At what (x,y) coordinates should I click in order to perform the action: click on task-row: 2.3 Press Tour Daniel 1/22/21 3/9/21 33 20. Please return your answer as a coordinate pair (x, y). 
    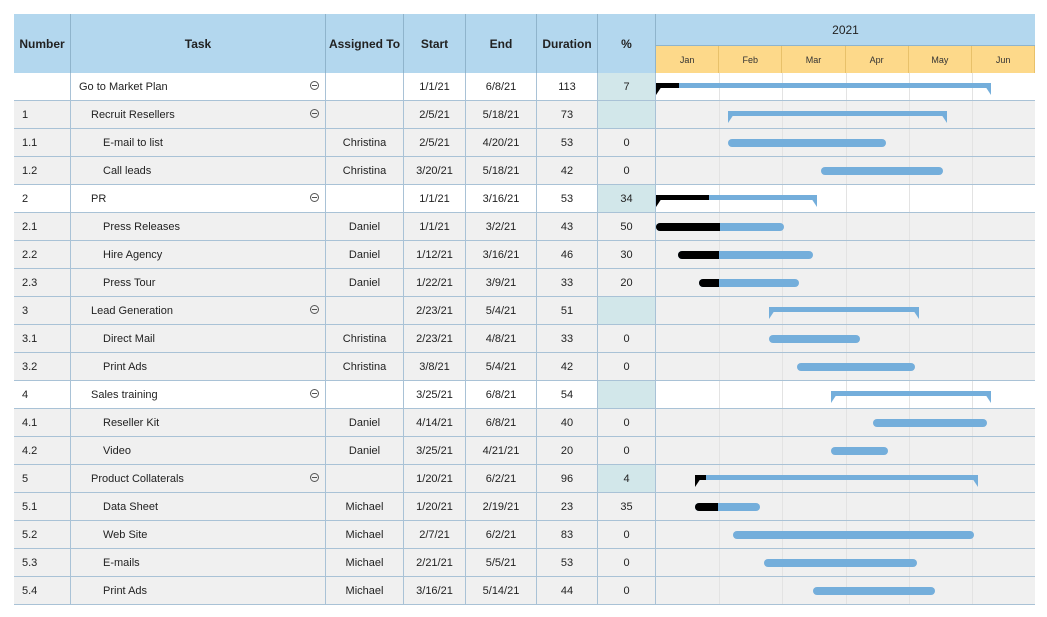
    Looking at the image, I should click on (524, 283).